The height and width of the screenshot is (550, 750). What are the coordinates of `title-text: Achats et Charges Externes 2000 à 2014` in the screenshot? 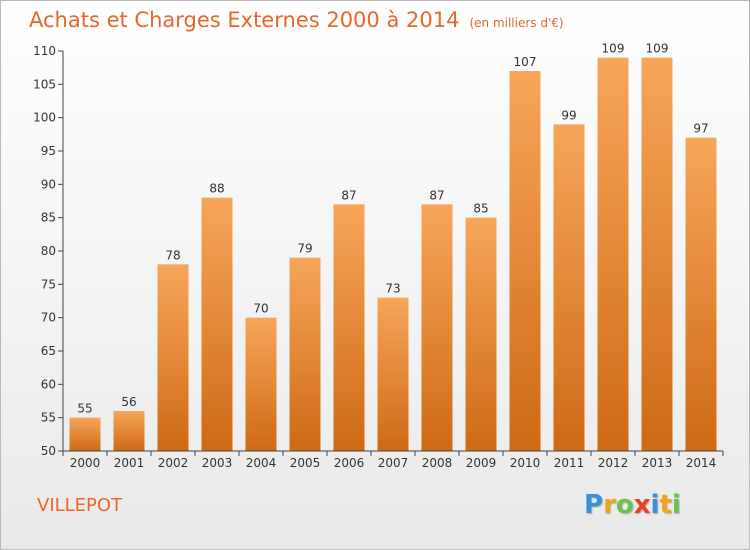 It's located at (244, 20).